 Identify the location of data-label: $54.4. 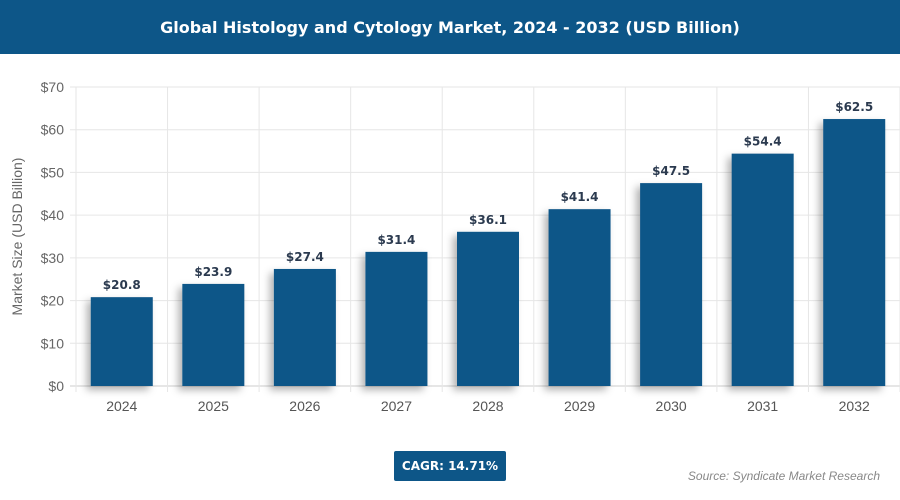
(763, 142).